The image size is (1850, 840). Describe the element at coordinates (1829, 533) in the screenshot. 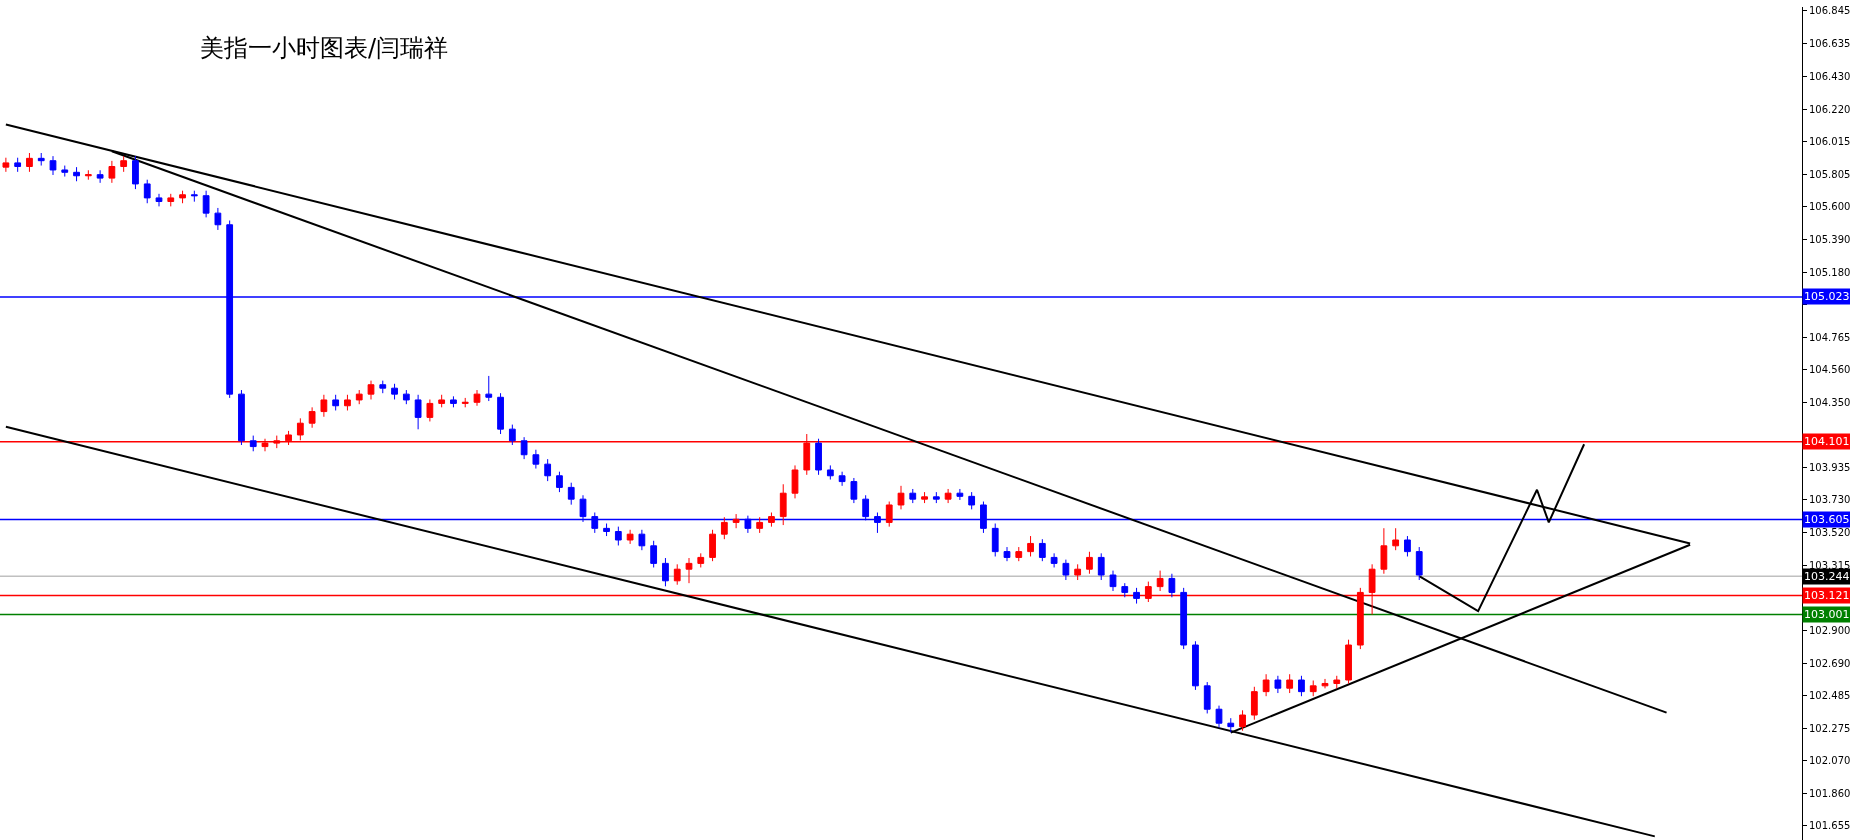

I see `y-tick-label: 103.520` at that location.